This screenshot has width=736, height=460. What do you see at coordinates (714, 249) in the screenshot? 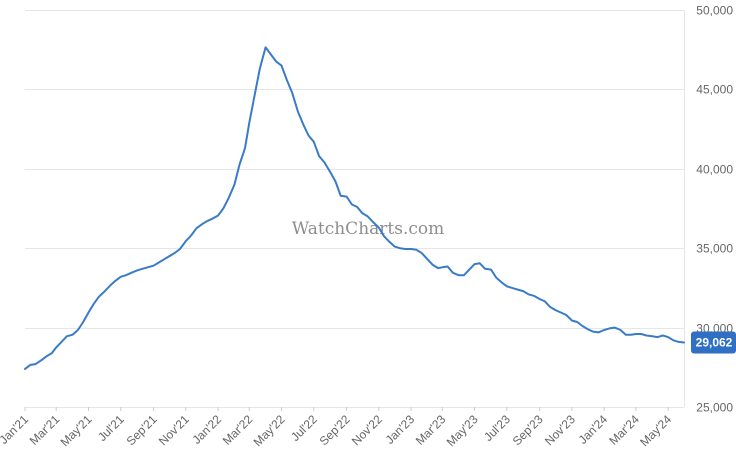
I see `y-tick-label: 35,000` at bounding box center [714, 249].